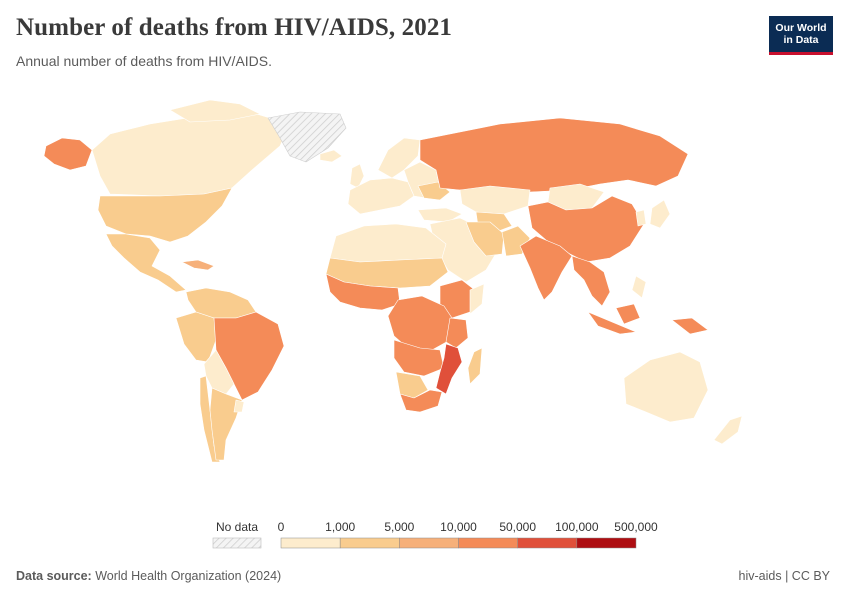  I want to click on region-india, so click(546, 268).